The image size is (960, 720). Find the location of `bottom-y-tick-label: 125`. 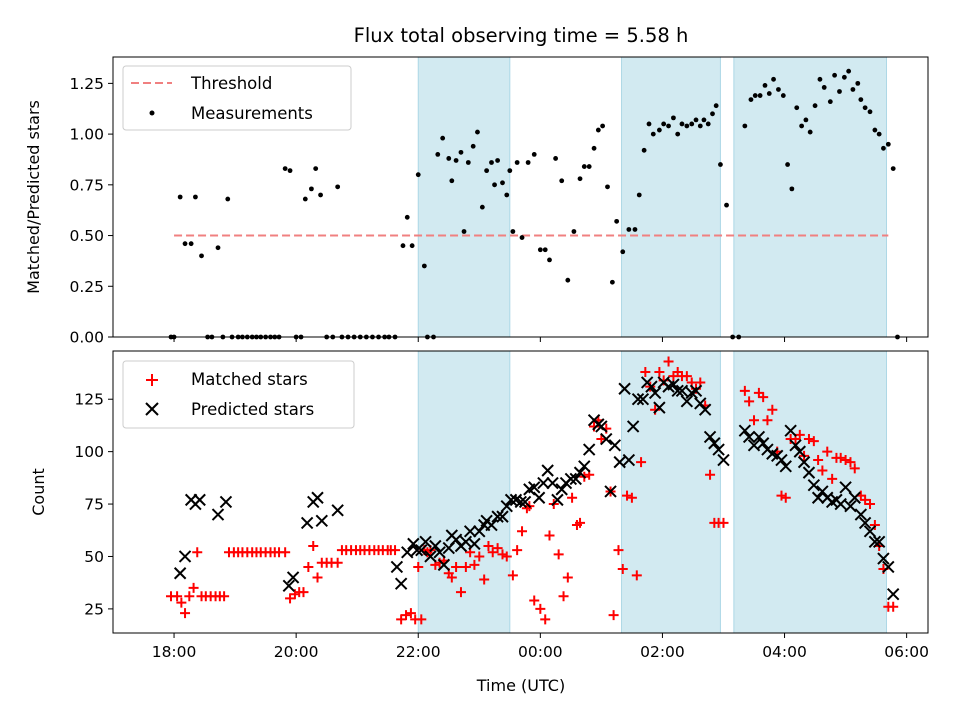

bottom-y-tick-label: 125 is located at coordinates (89, 400).